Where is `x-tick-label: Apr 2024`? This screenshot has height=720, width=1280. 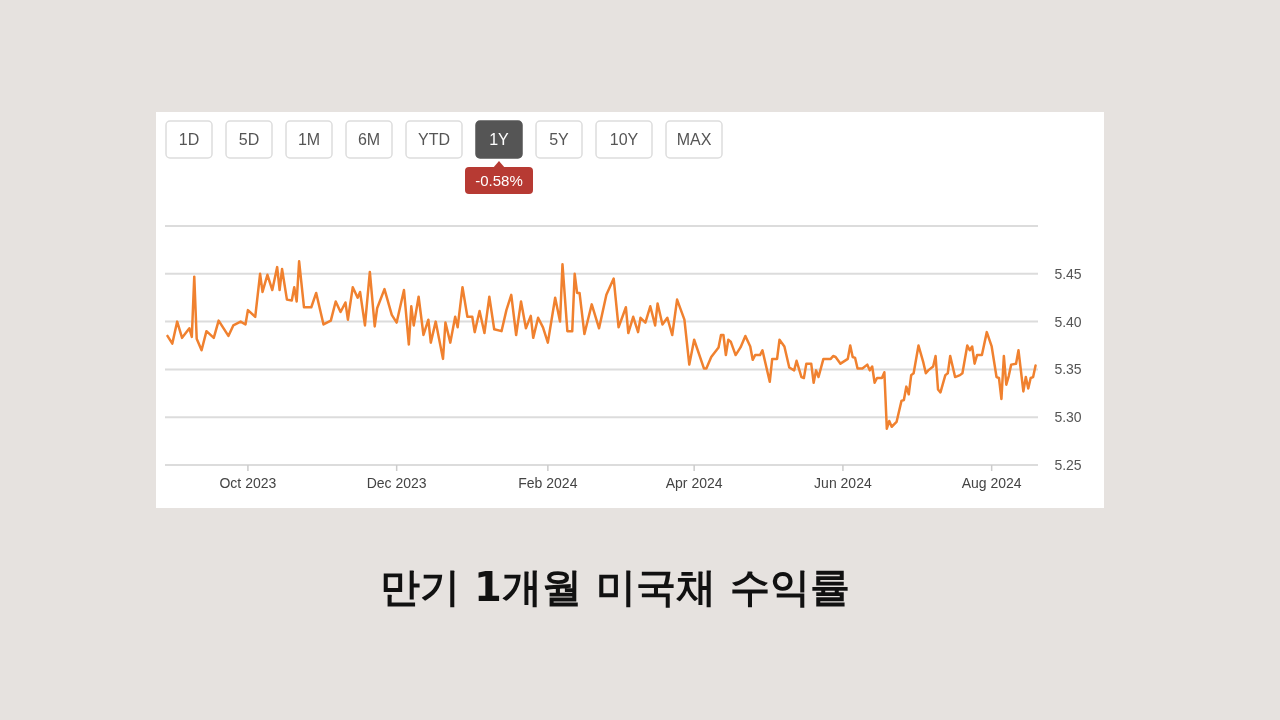
x-tick-label: Apr 2024 is located at coordinates (694, 483).